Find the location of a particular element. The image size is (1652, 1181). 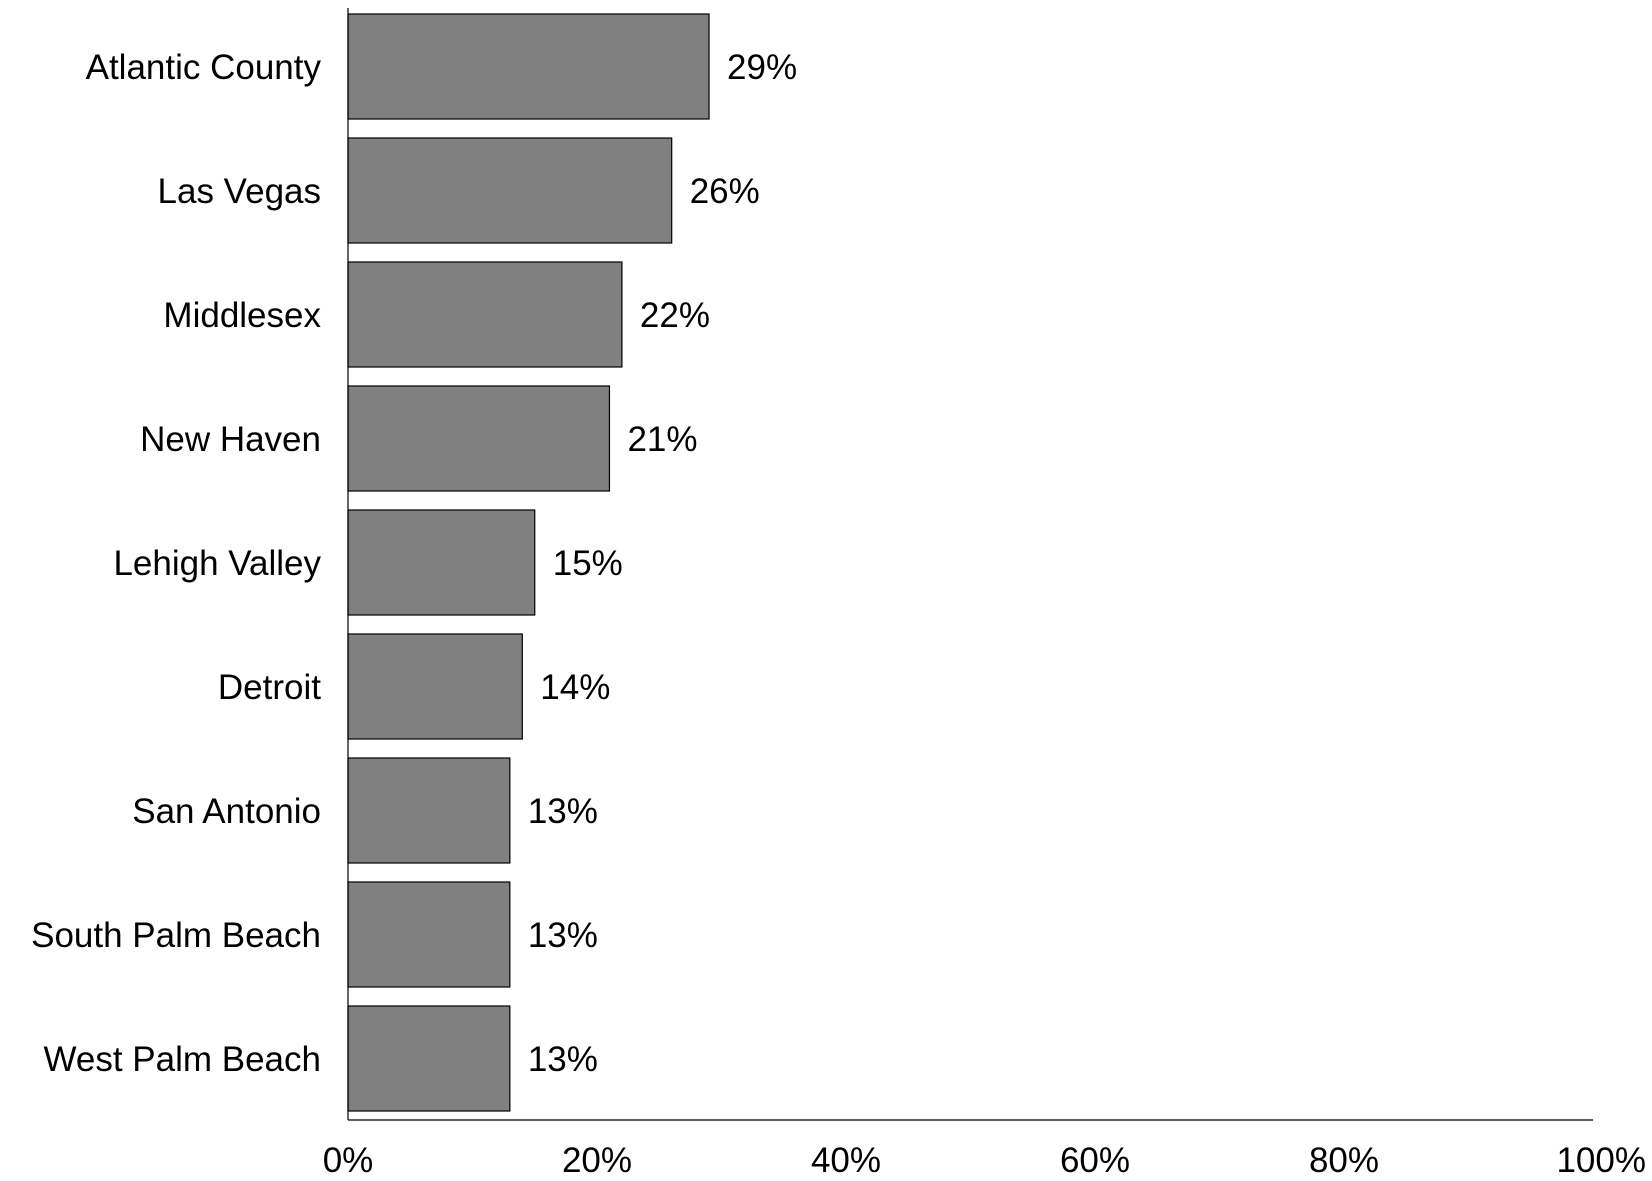

category-label-detroit: Detroit is located at coordinates (269, 687).